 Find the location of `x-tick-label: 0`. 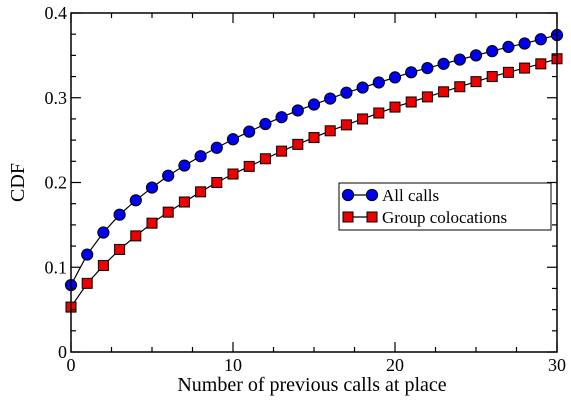

x-tick-label: 0 is located at coordinates (71, 365).